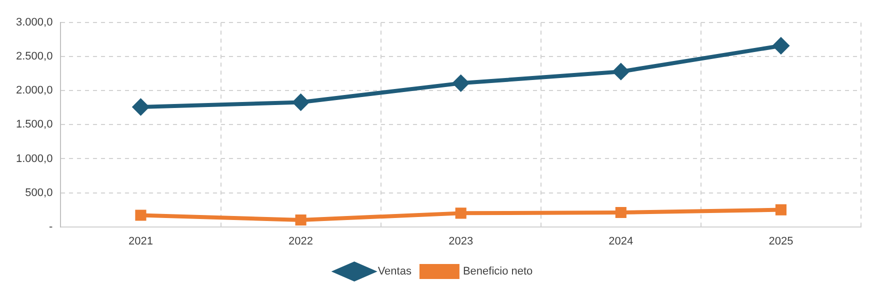 The height and width of the screenshot is (295, 889). What do you see at coordinates (34, 56) in the screenshot?
I see `y-tick-label: 2.500,0` at bounding box center [34, 56].